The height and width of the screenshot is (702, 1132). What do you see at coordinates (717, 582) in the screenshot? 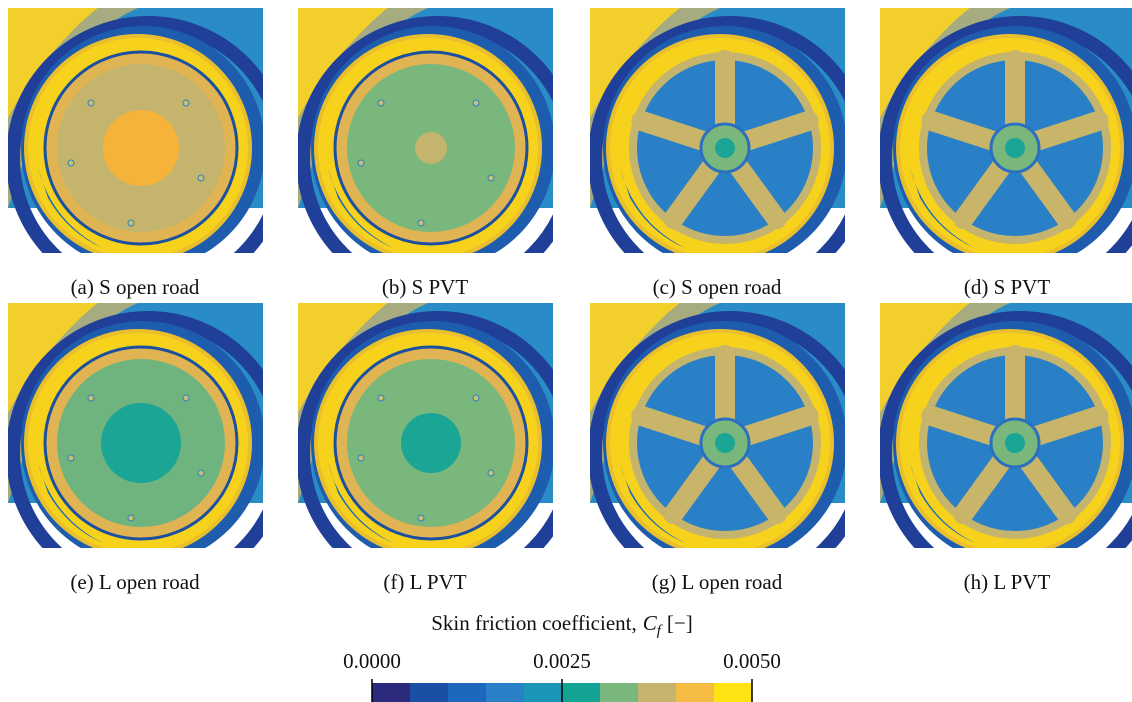
I see `panel-caption: (g) L open road` at bounding box center [717, 582].